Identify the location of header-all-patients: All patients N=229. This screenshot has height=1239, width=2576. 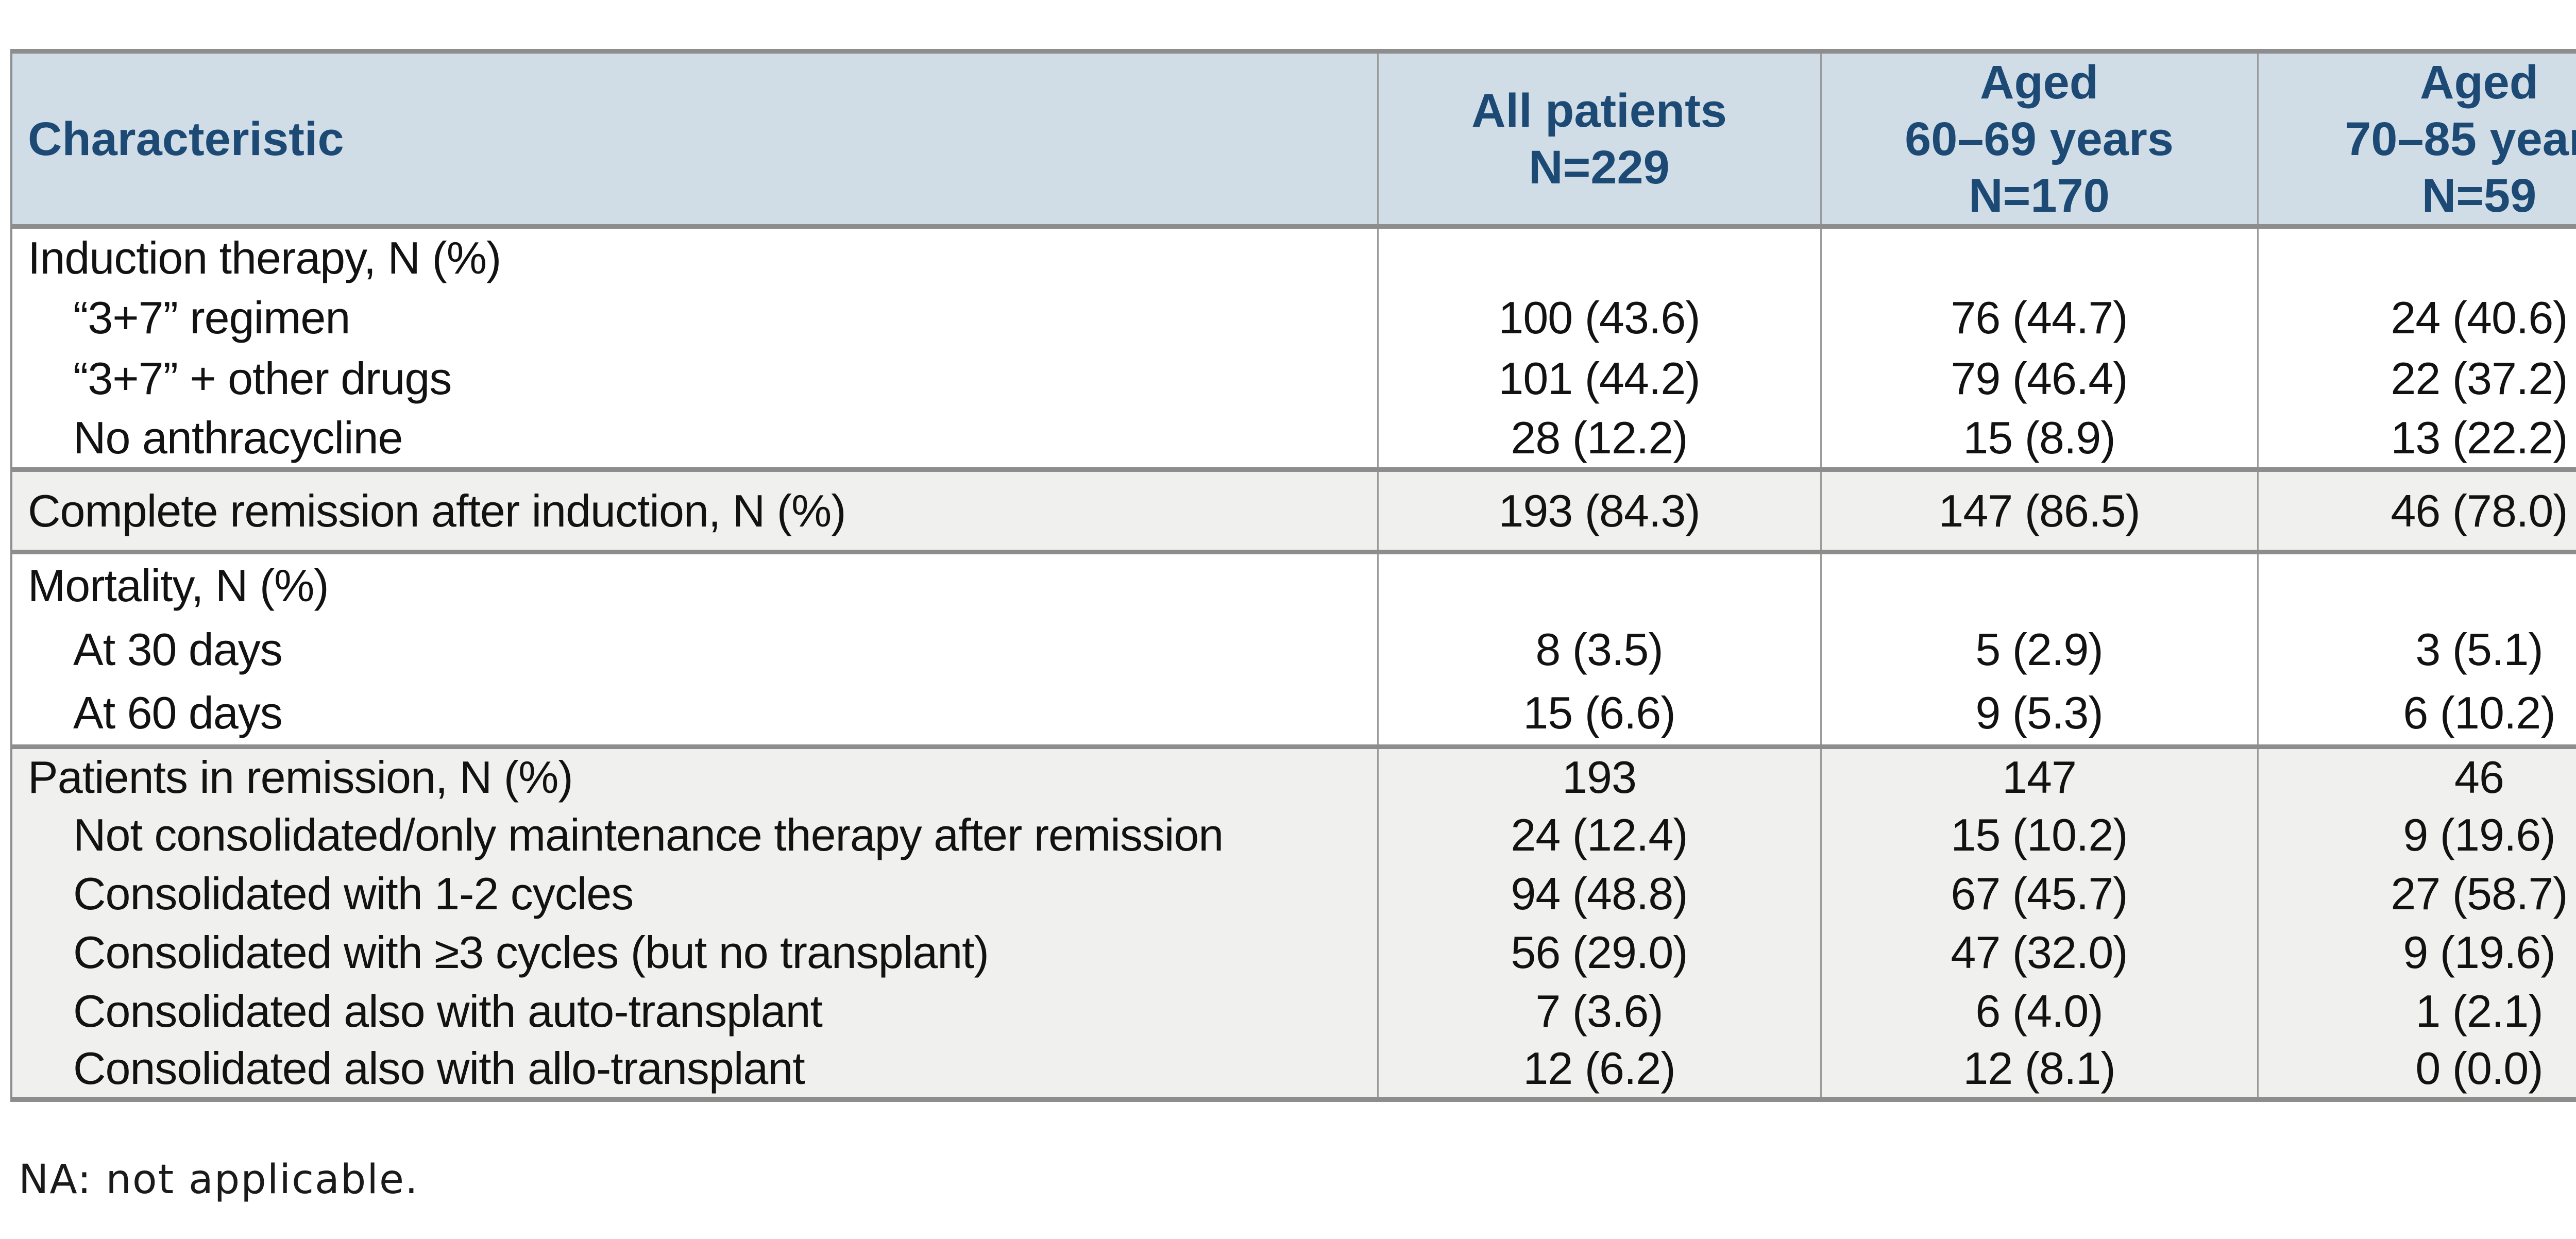
(1599, 139).